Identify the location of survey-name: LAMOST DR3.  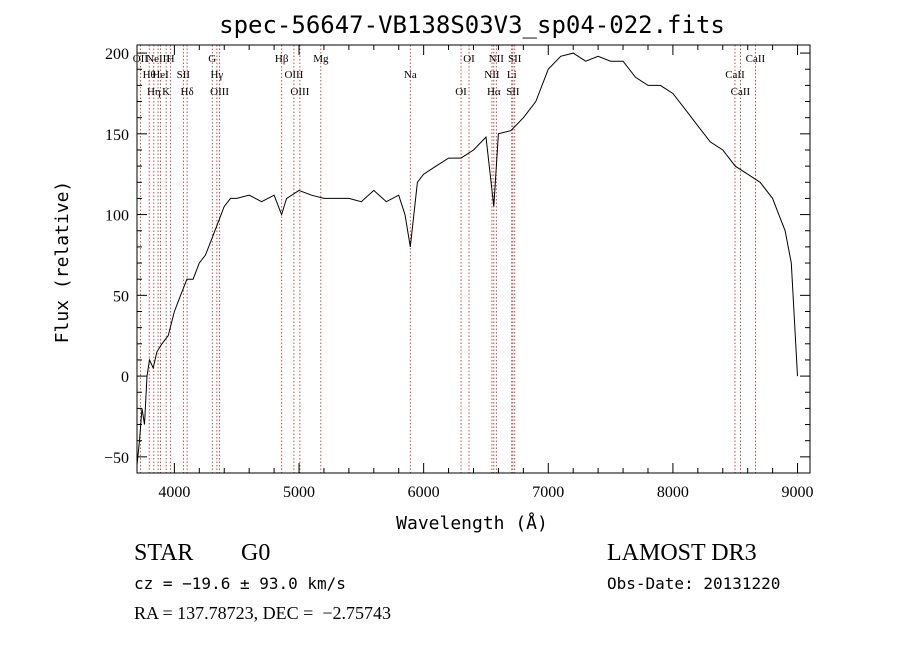
(682, 553).